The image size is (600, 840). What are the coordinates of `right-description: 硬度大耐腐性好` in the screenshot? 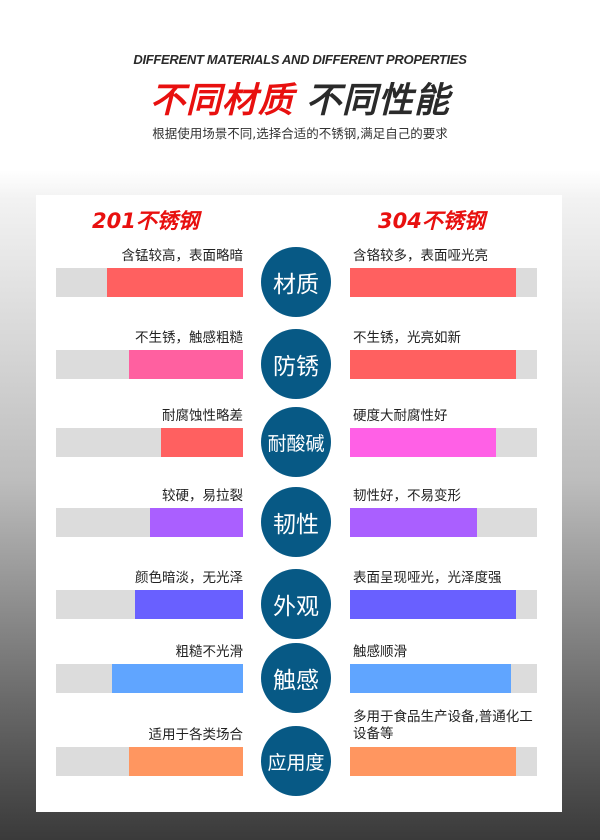 It's located at (400, 416).